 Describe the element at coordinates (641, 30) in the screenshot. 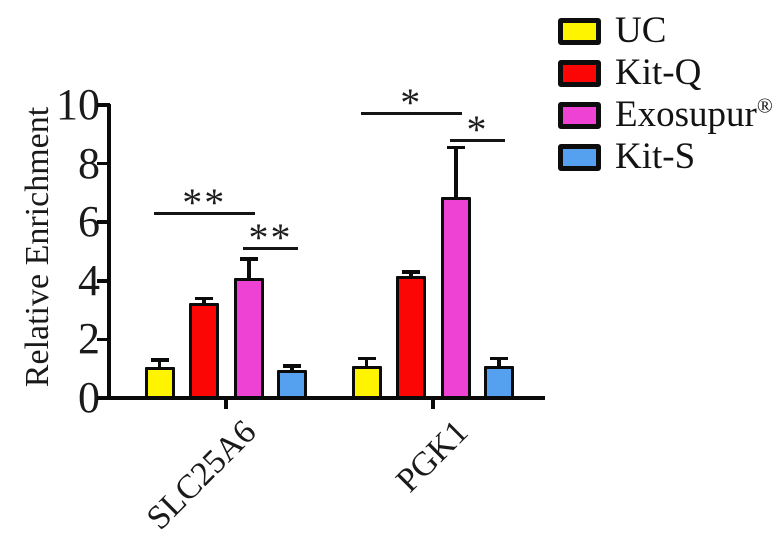

I see `legend-label-uc: UC` at that location.